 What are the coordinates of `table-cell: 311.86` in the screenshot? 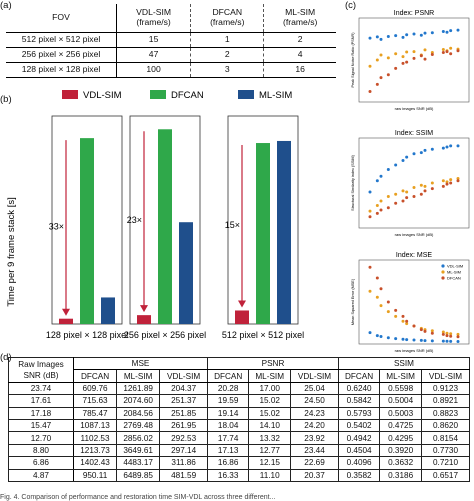 It's located at (184, 463).